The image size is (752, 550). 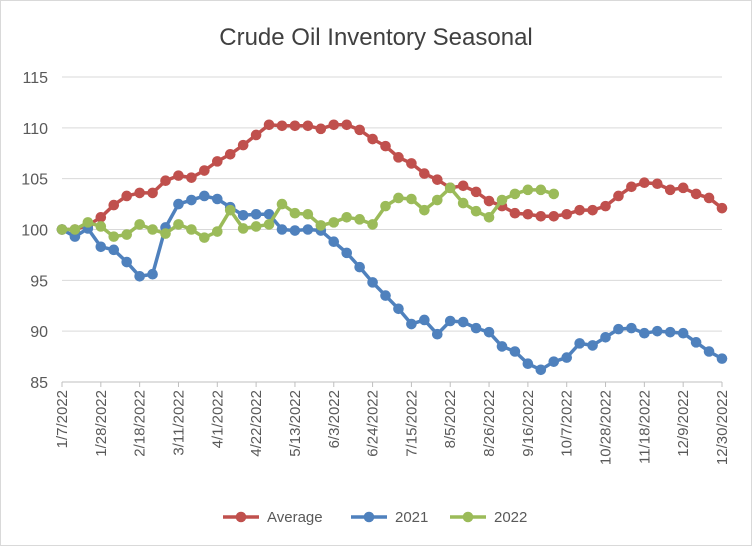 What do you see at coordinates (140, 423) in the screenshot?
I see `x-tick-label: 2/18/2022` at bounding box center [140, 423].